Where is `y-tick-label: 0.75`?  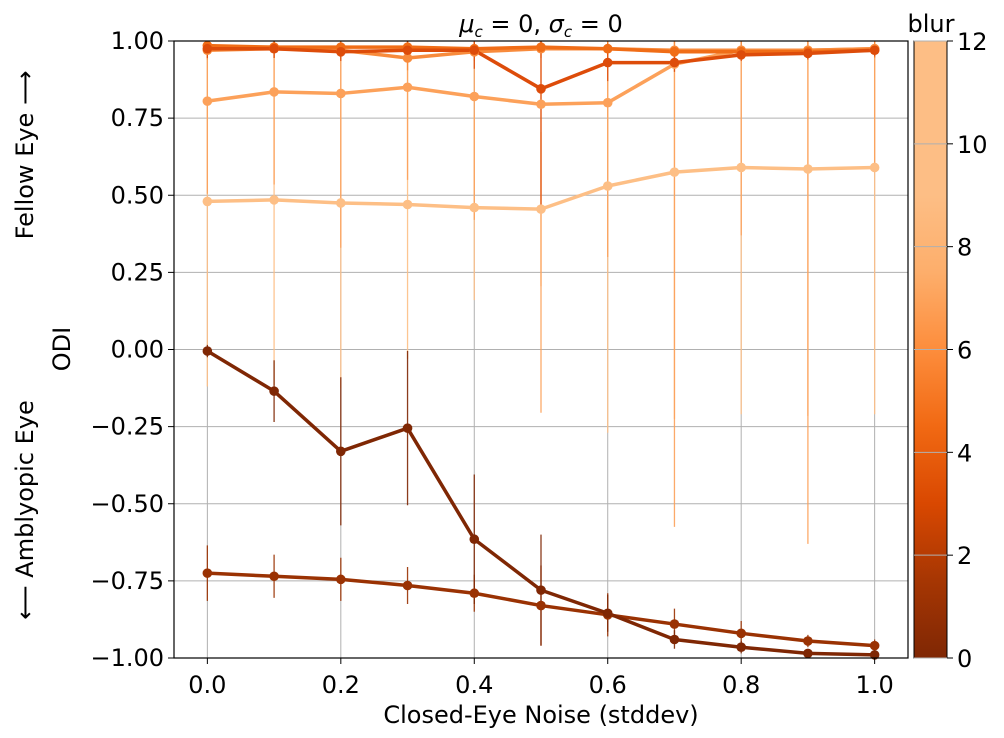
y-tick-label: 0.75 is located at coordinates (137, 118).